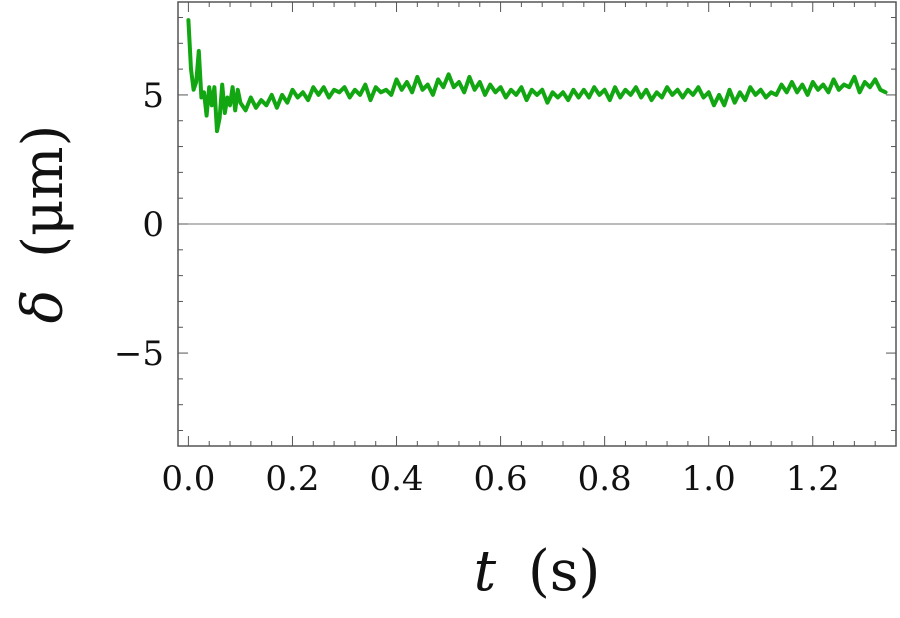 The height and width of the screenshot is (618, 900). Describe the element at coordinates (501, 479) in the screenshot. I see `x-tick-label: 0.6` at that location.